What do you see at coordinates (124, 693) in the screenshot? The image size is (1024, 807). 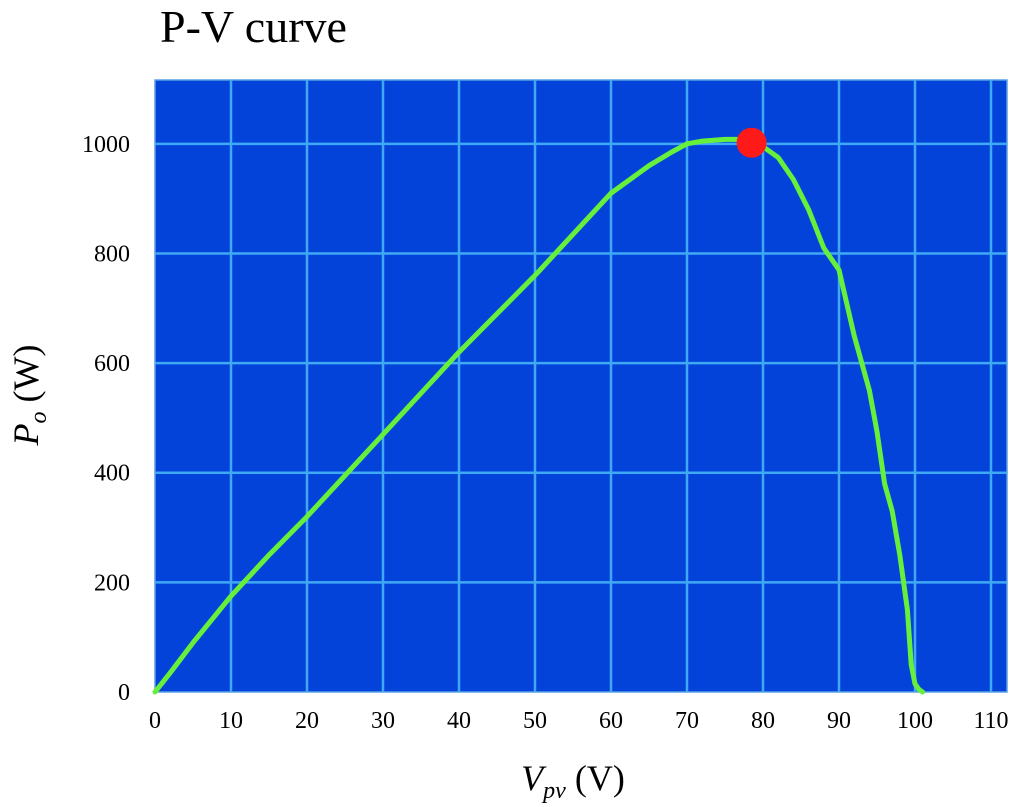 I see `y-tick-label: 0` at bounding box center [124, 693].